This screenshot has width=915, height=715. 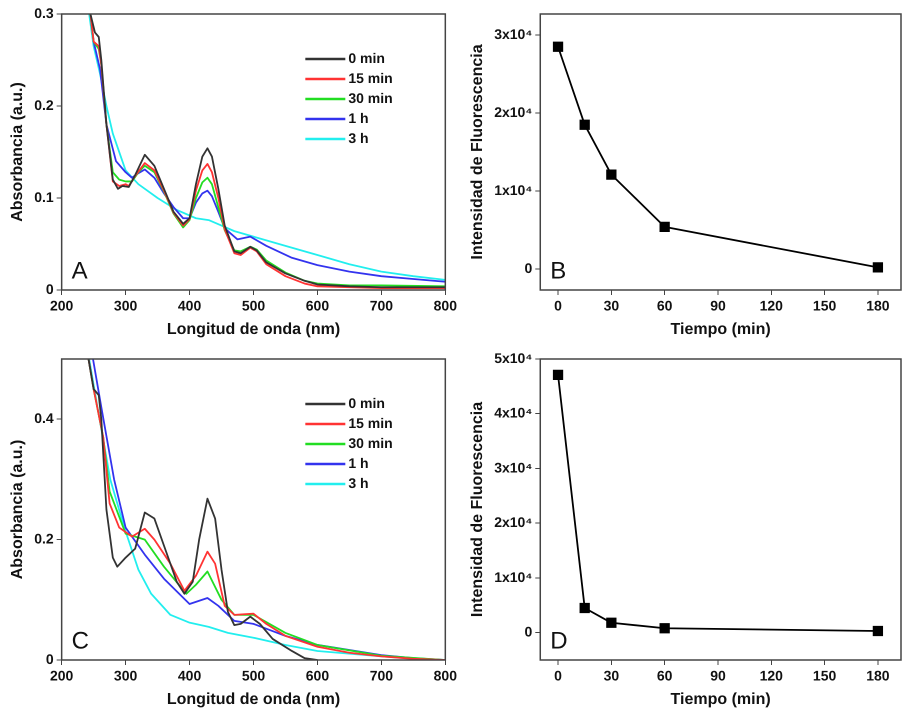 What do you see at coordinates (44, 12) in the screenshot?
I see `y-tick-label: 0.3` at bounding box center [44, 12].